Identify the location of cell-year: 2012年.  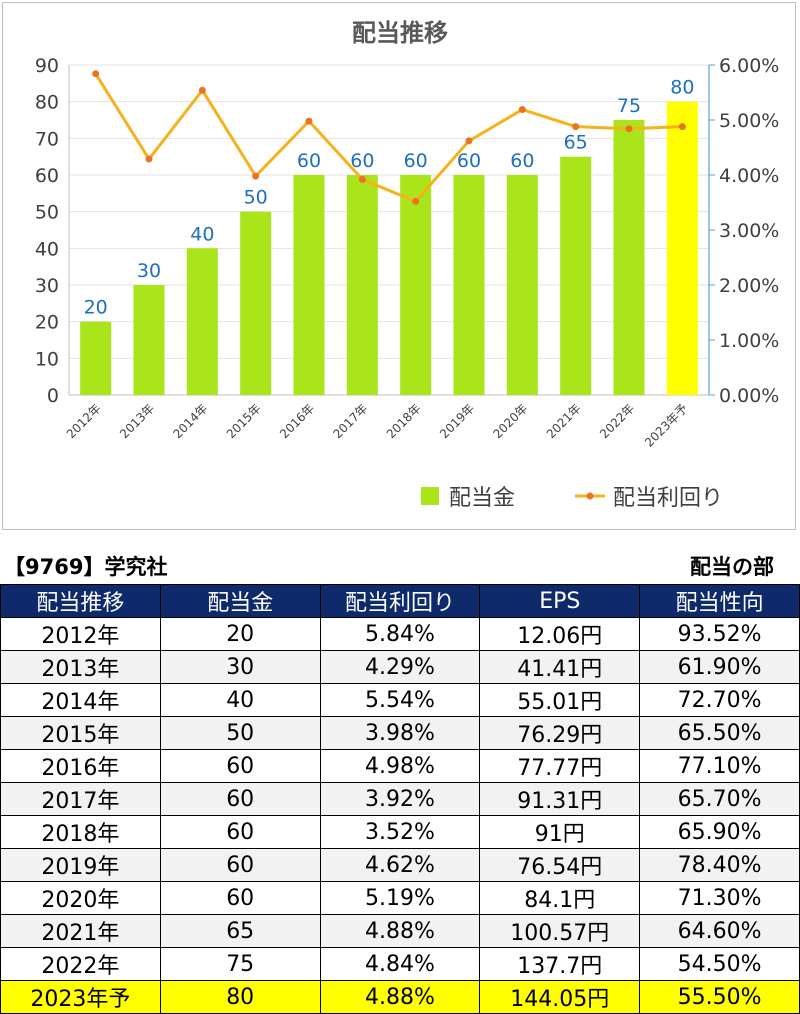
(80, 634).